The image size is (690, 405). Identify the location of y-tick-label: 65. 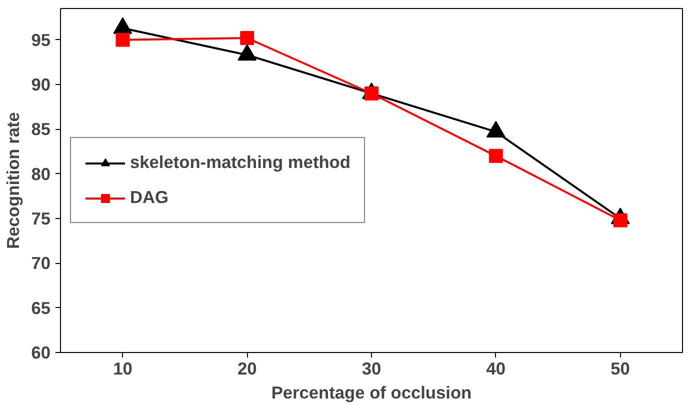
(41, 308).